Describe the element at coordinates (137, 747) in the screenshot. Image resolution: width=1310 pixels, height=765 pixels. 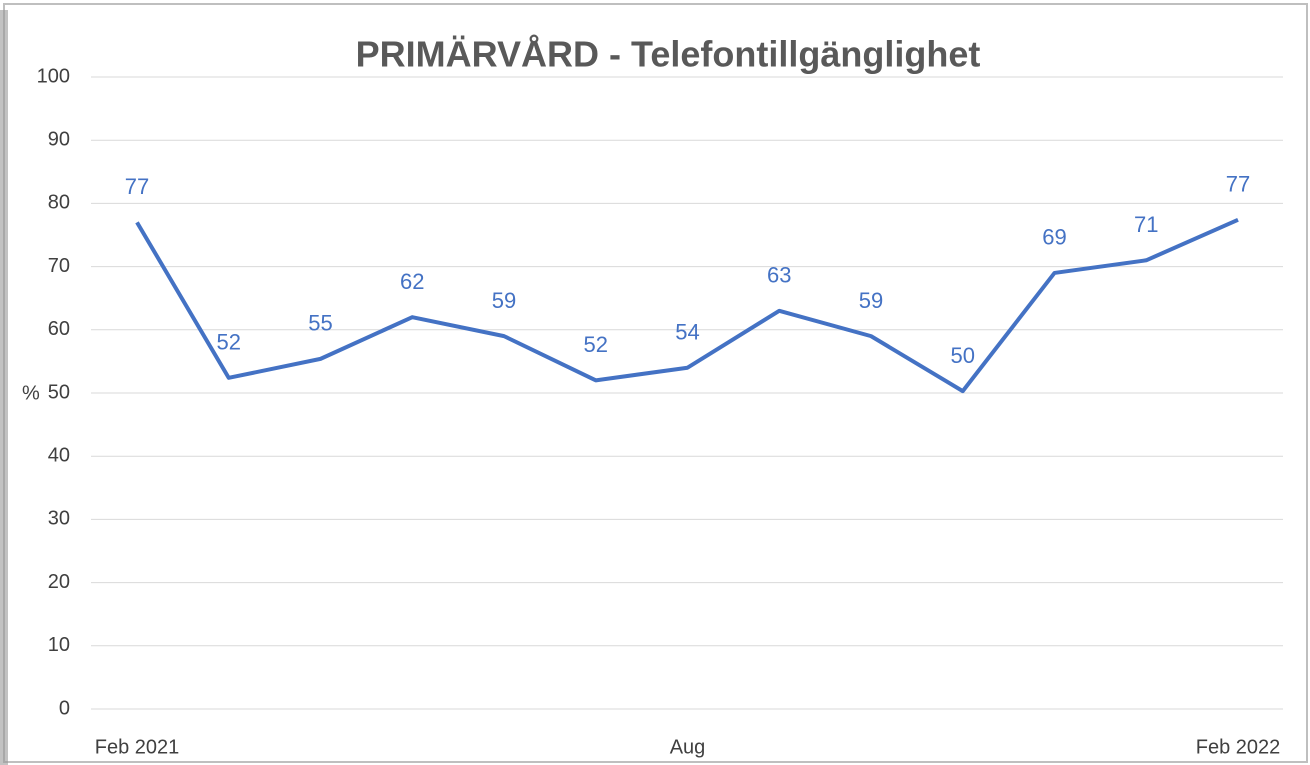
I see `x-tick-label: Feb 2021` at that location.